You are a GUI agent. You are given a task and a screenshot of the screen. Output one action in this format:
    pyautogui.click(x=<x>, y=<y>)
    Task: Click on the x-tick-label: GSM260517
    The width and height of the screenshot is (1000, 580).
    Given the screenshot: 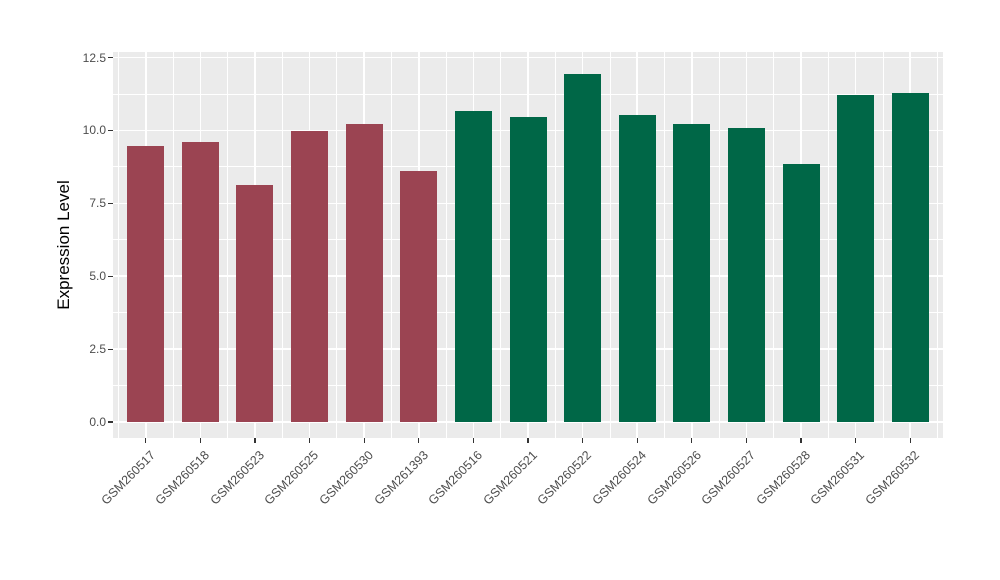 What is the action you would take?
    pyautogui.click(x=128, y=478)
    